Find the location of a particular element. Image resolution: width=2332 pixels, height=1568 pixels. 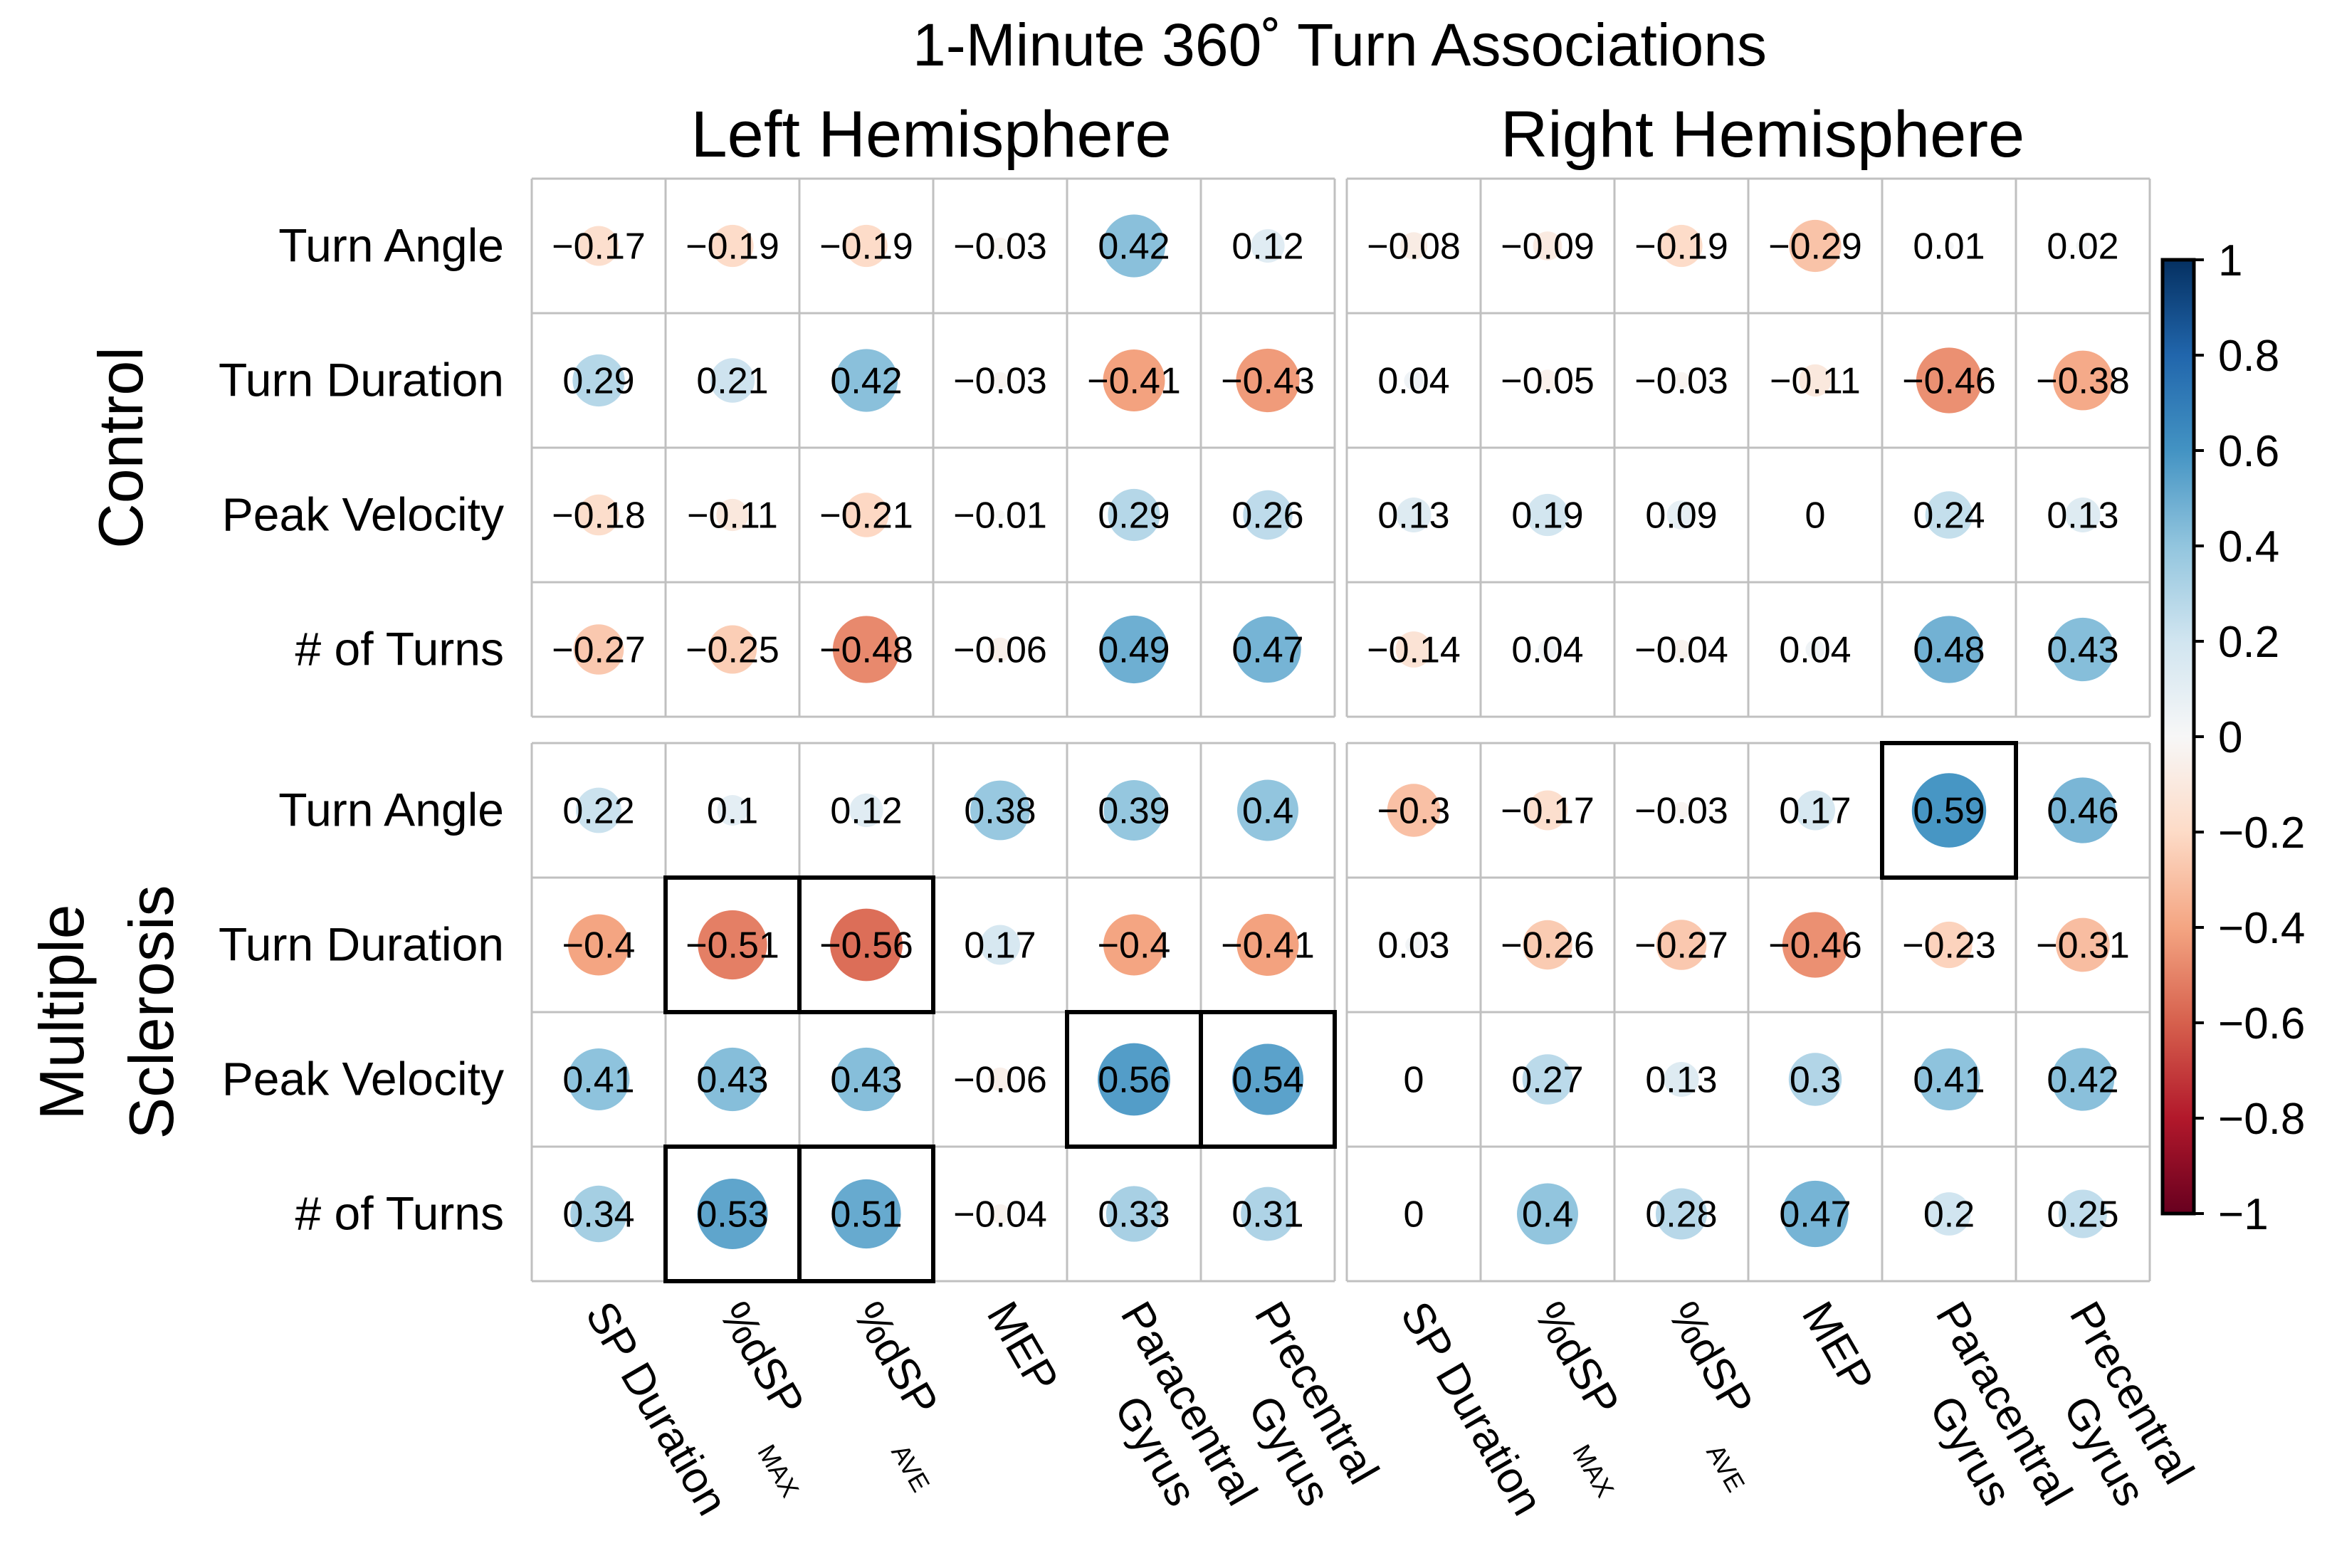

colorbar-tick-label: −0.4 is located at coordinates (2261, 929).